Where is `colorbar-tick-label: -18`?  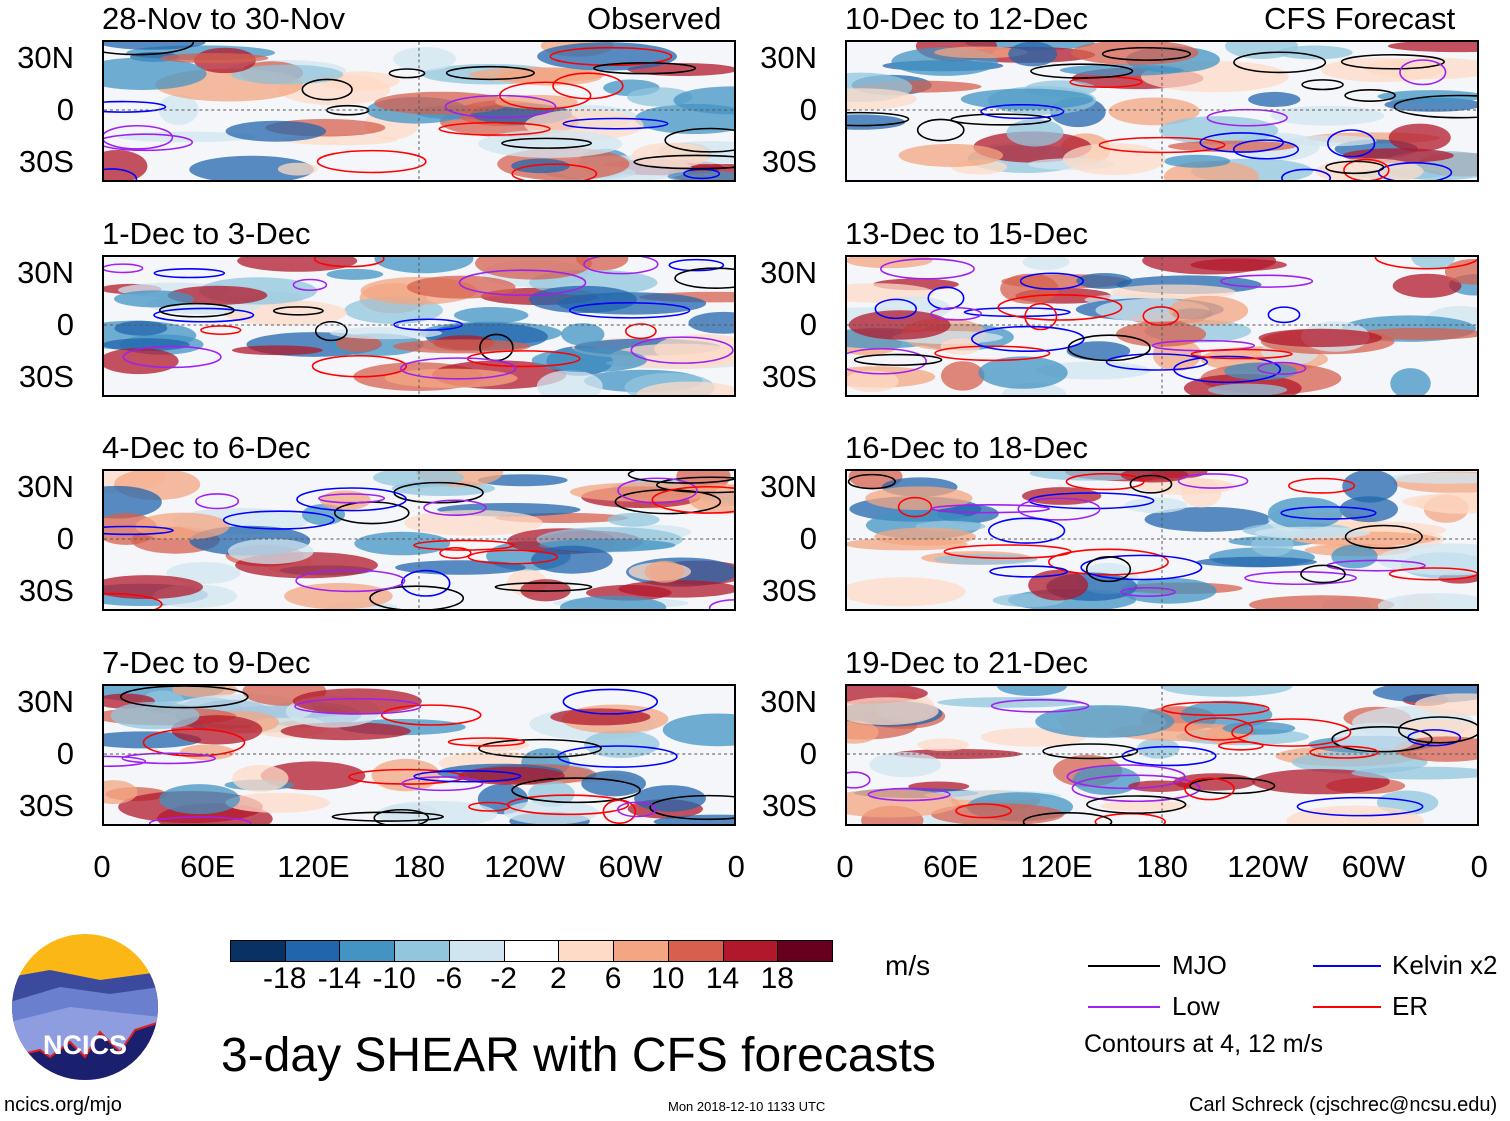
colorbar-tick-label: -18 is located at coordinates (285, 978).